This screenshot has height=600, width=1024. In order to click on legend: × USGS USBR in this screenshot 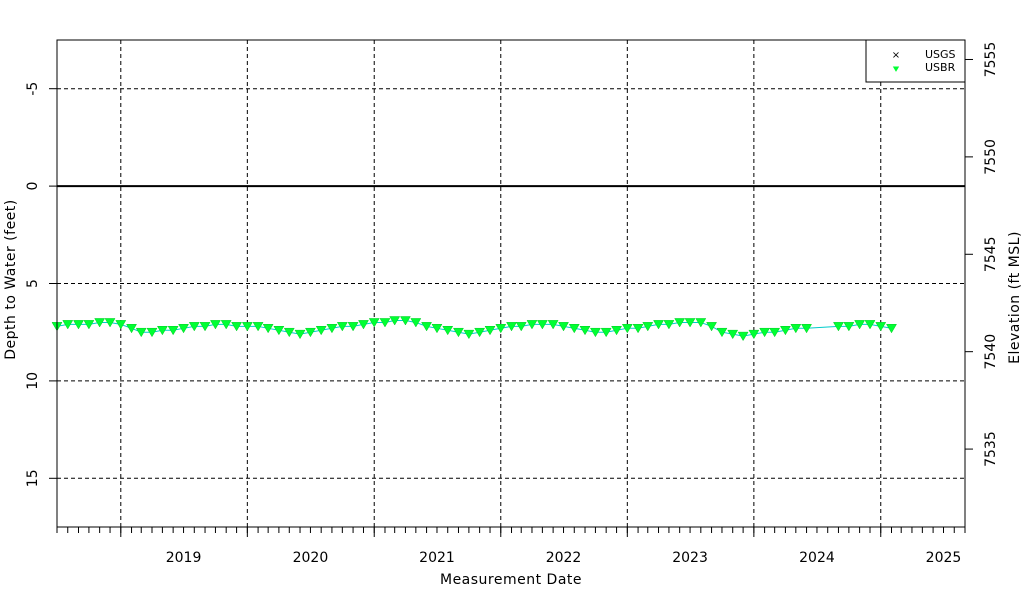, I will do `click(915, 61)`.